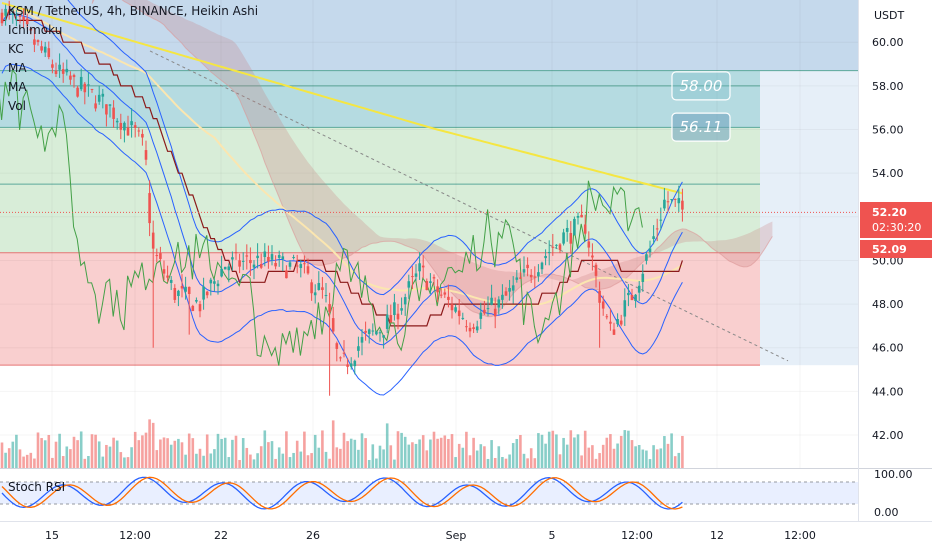 This screenshot has width=932, height=550. Describe the element at coordinates (133, 11) in the screenshot. I see `symbol-title: KSM / TetherUS, 4h, BINANCE, Heikin Ashi` at that location.